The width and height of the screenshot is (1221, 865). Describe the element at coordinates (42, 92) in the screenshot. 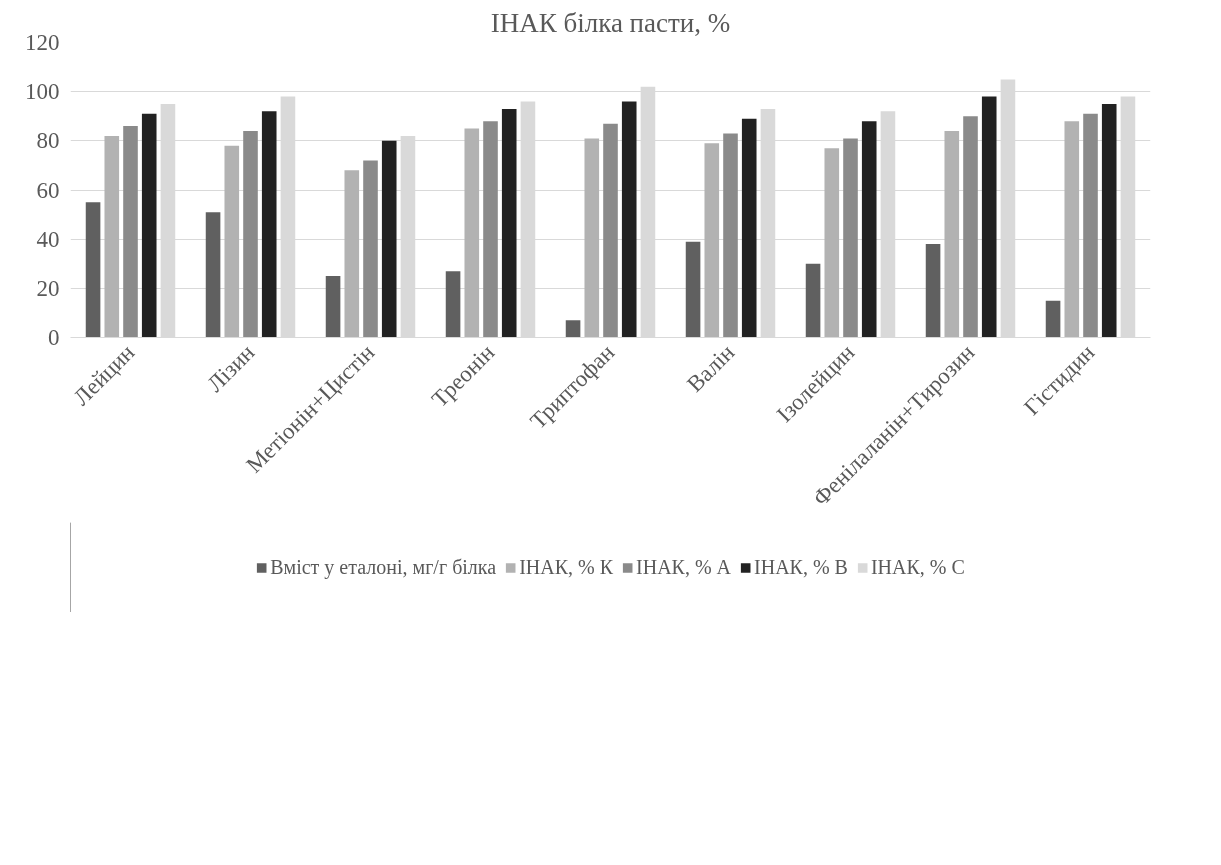

I see `y-tick-label: 100` at that location.